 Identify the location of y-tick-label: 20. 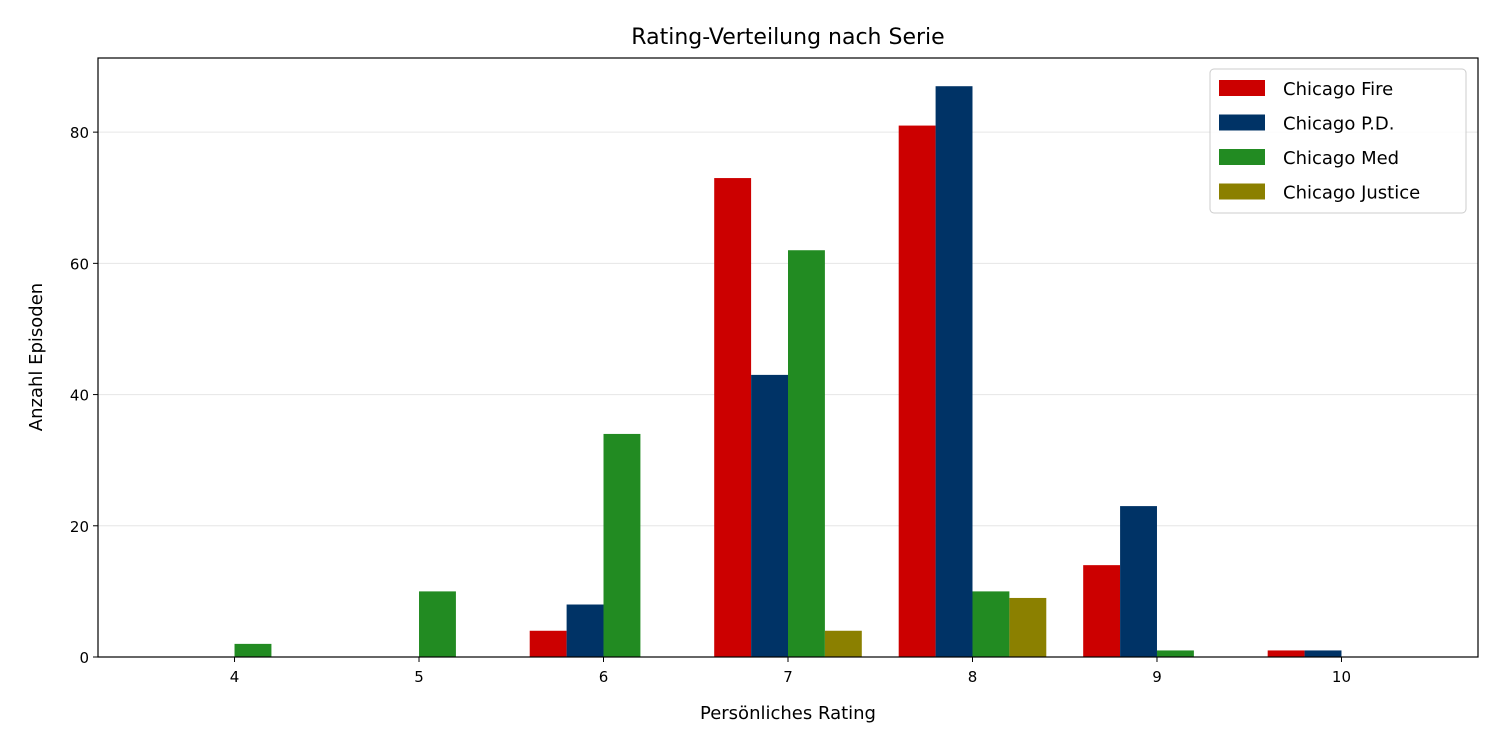
(79, 527).